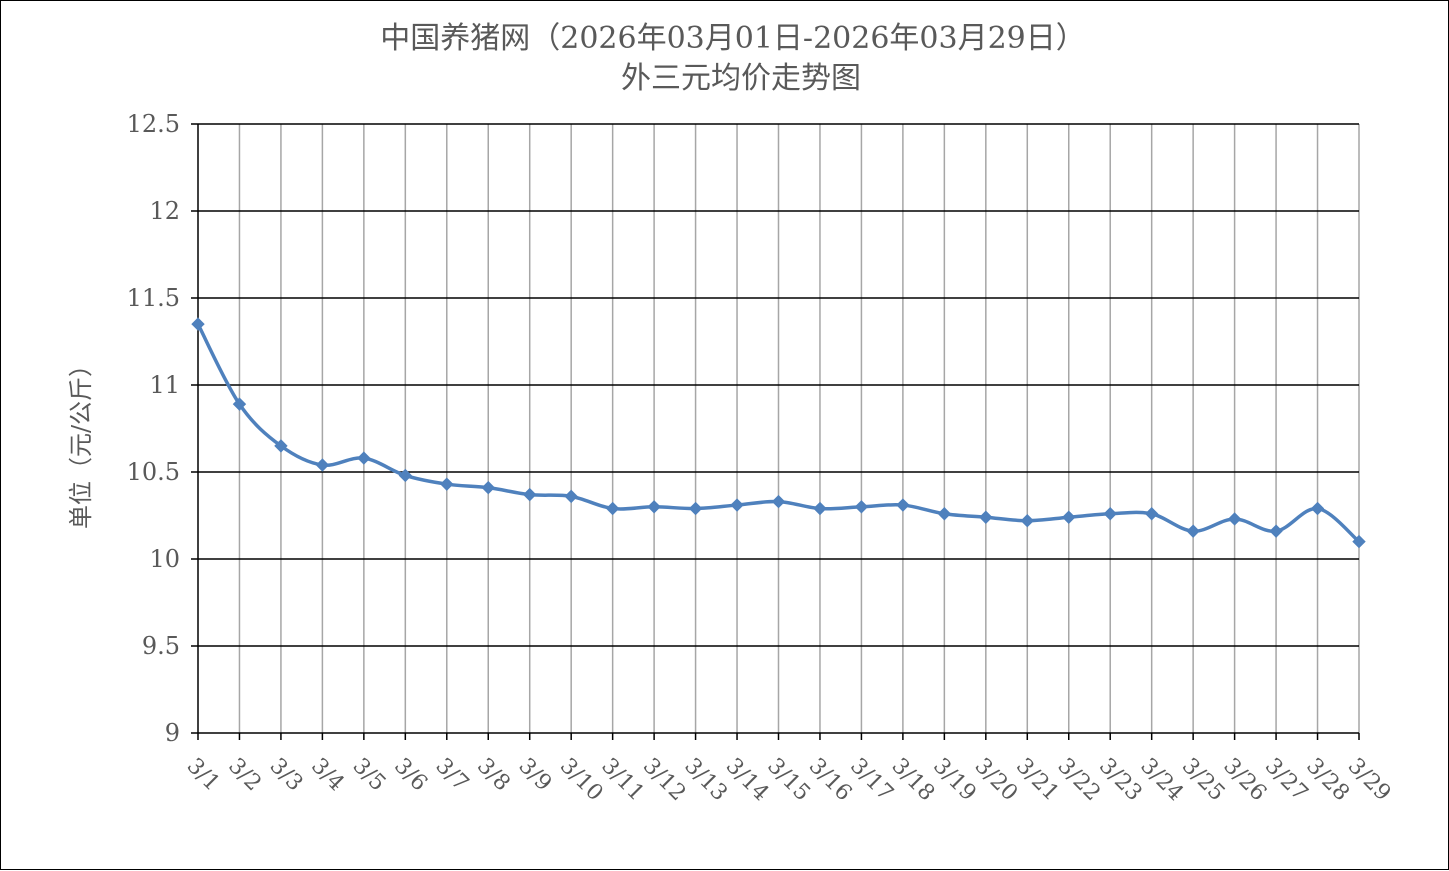 The width and height of the screenshot is (1449, 871). Describe the element at coordinates (1161, 780) in the screenshot. I see `x-tick-label: 3/24` at that location.